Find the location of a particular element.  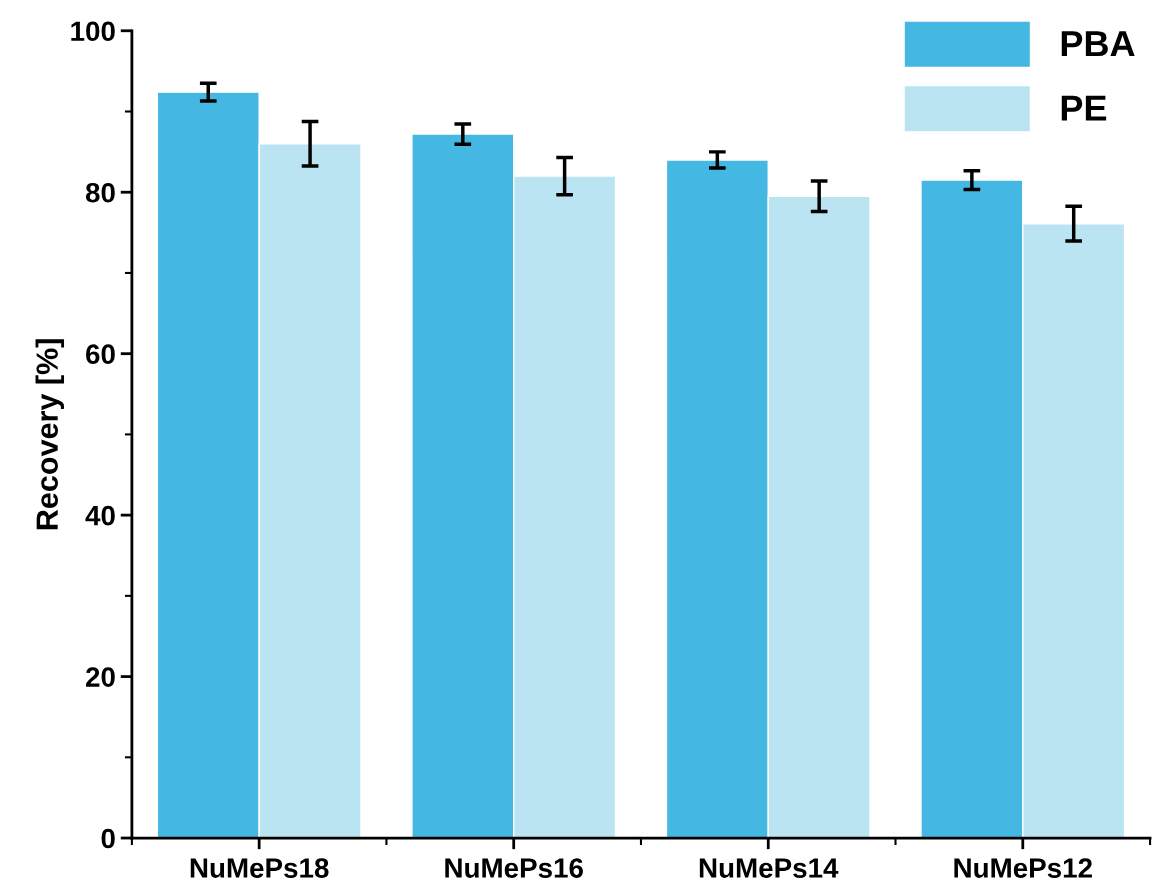

y-axis-title: Recovery [%] is located at coordinates (50, 434).